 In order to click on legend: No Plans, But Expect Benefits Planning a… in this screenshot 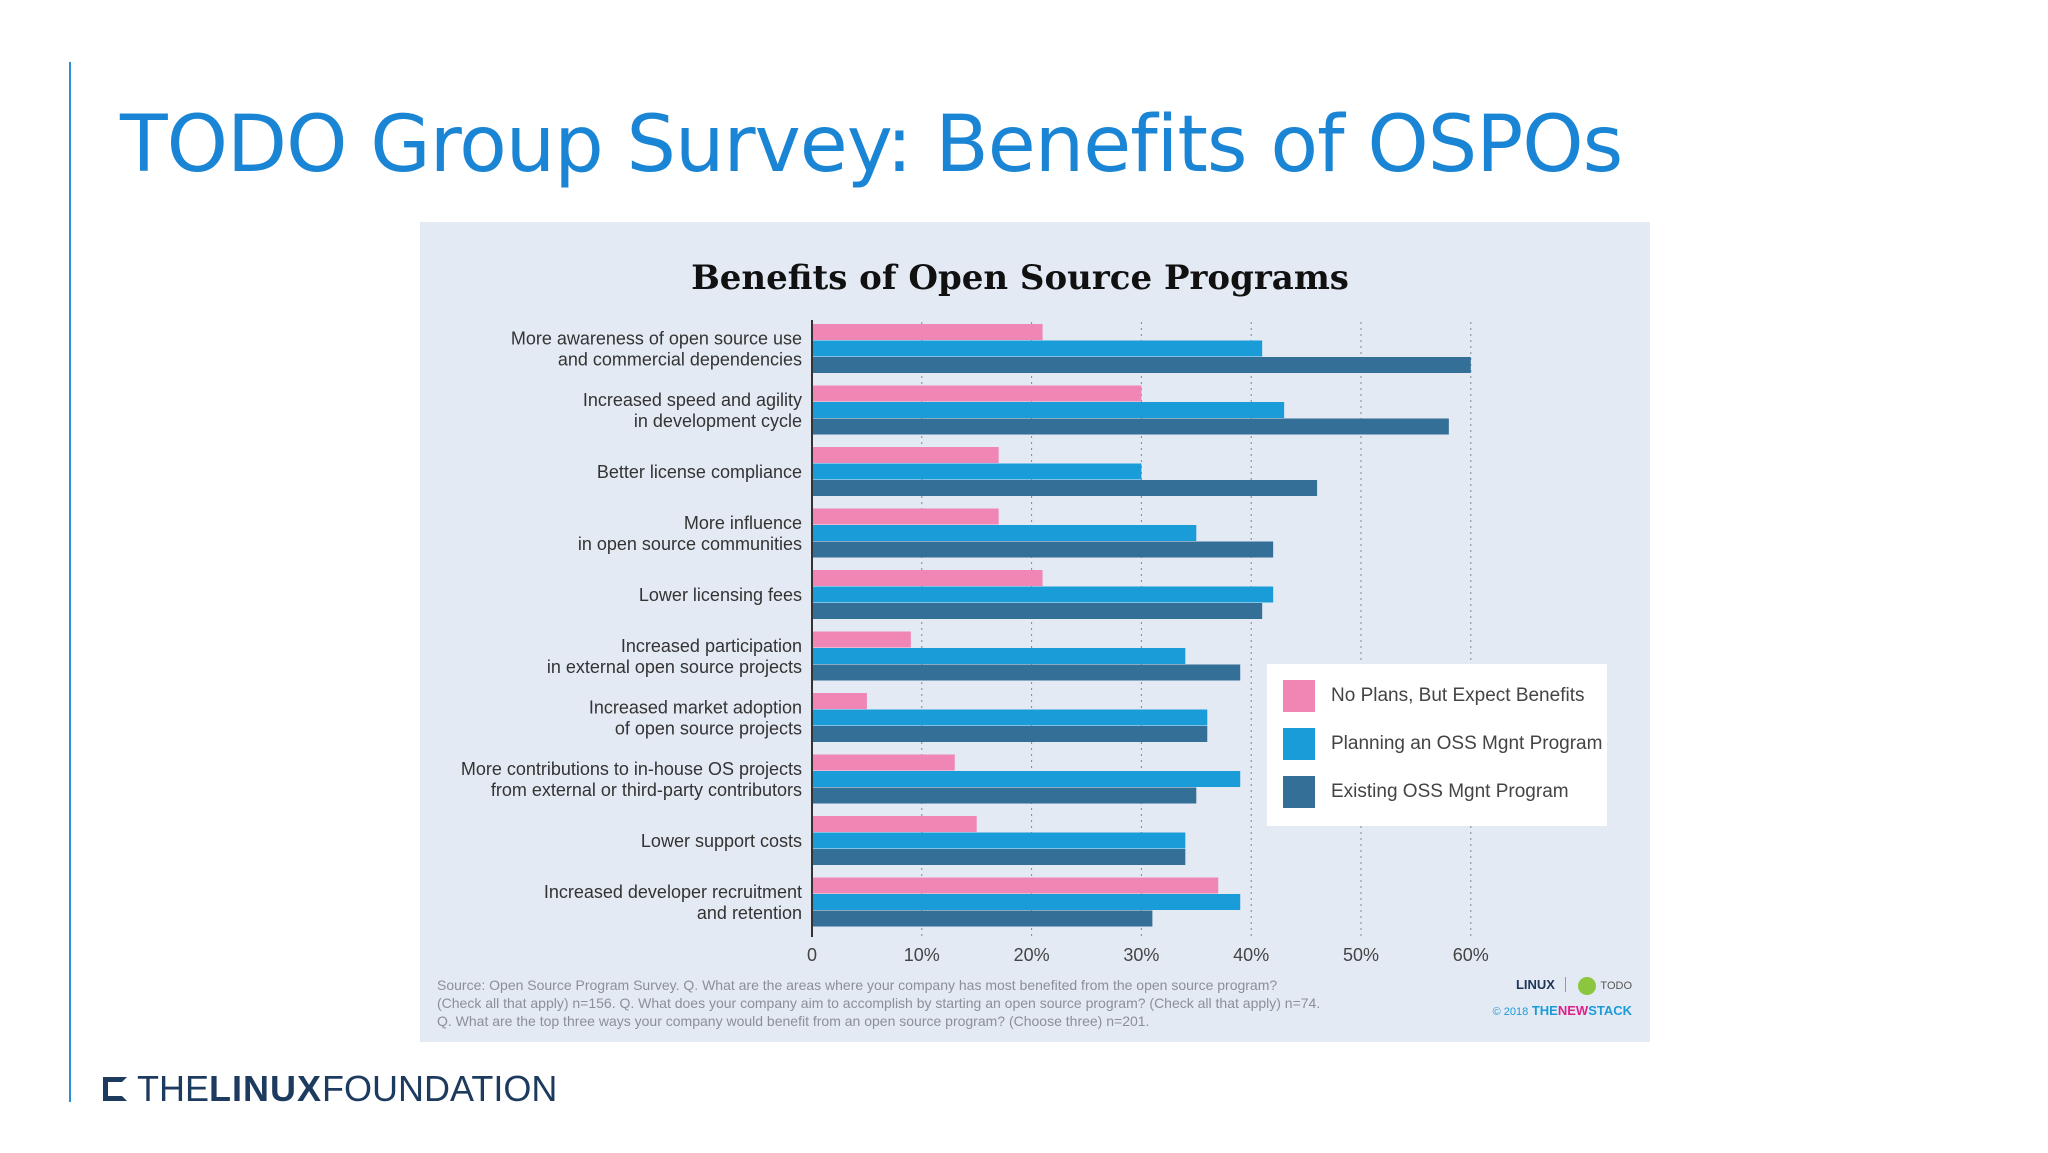, I will do `click(1437, 745)`.